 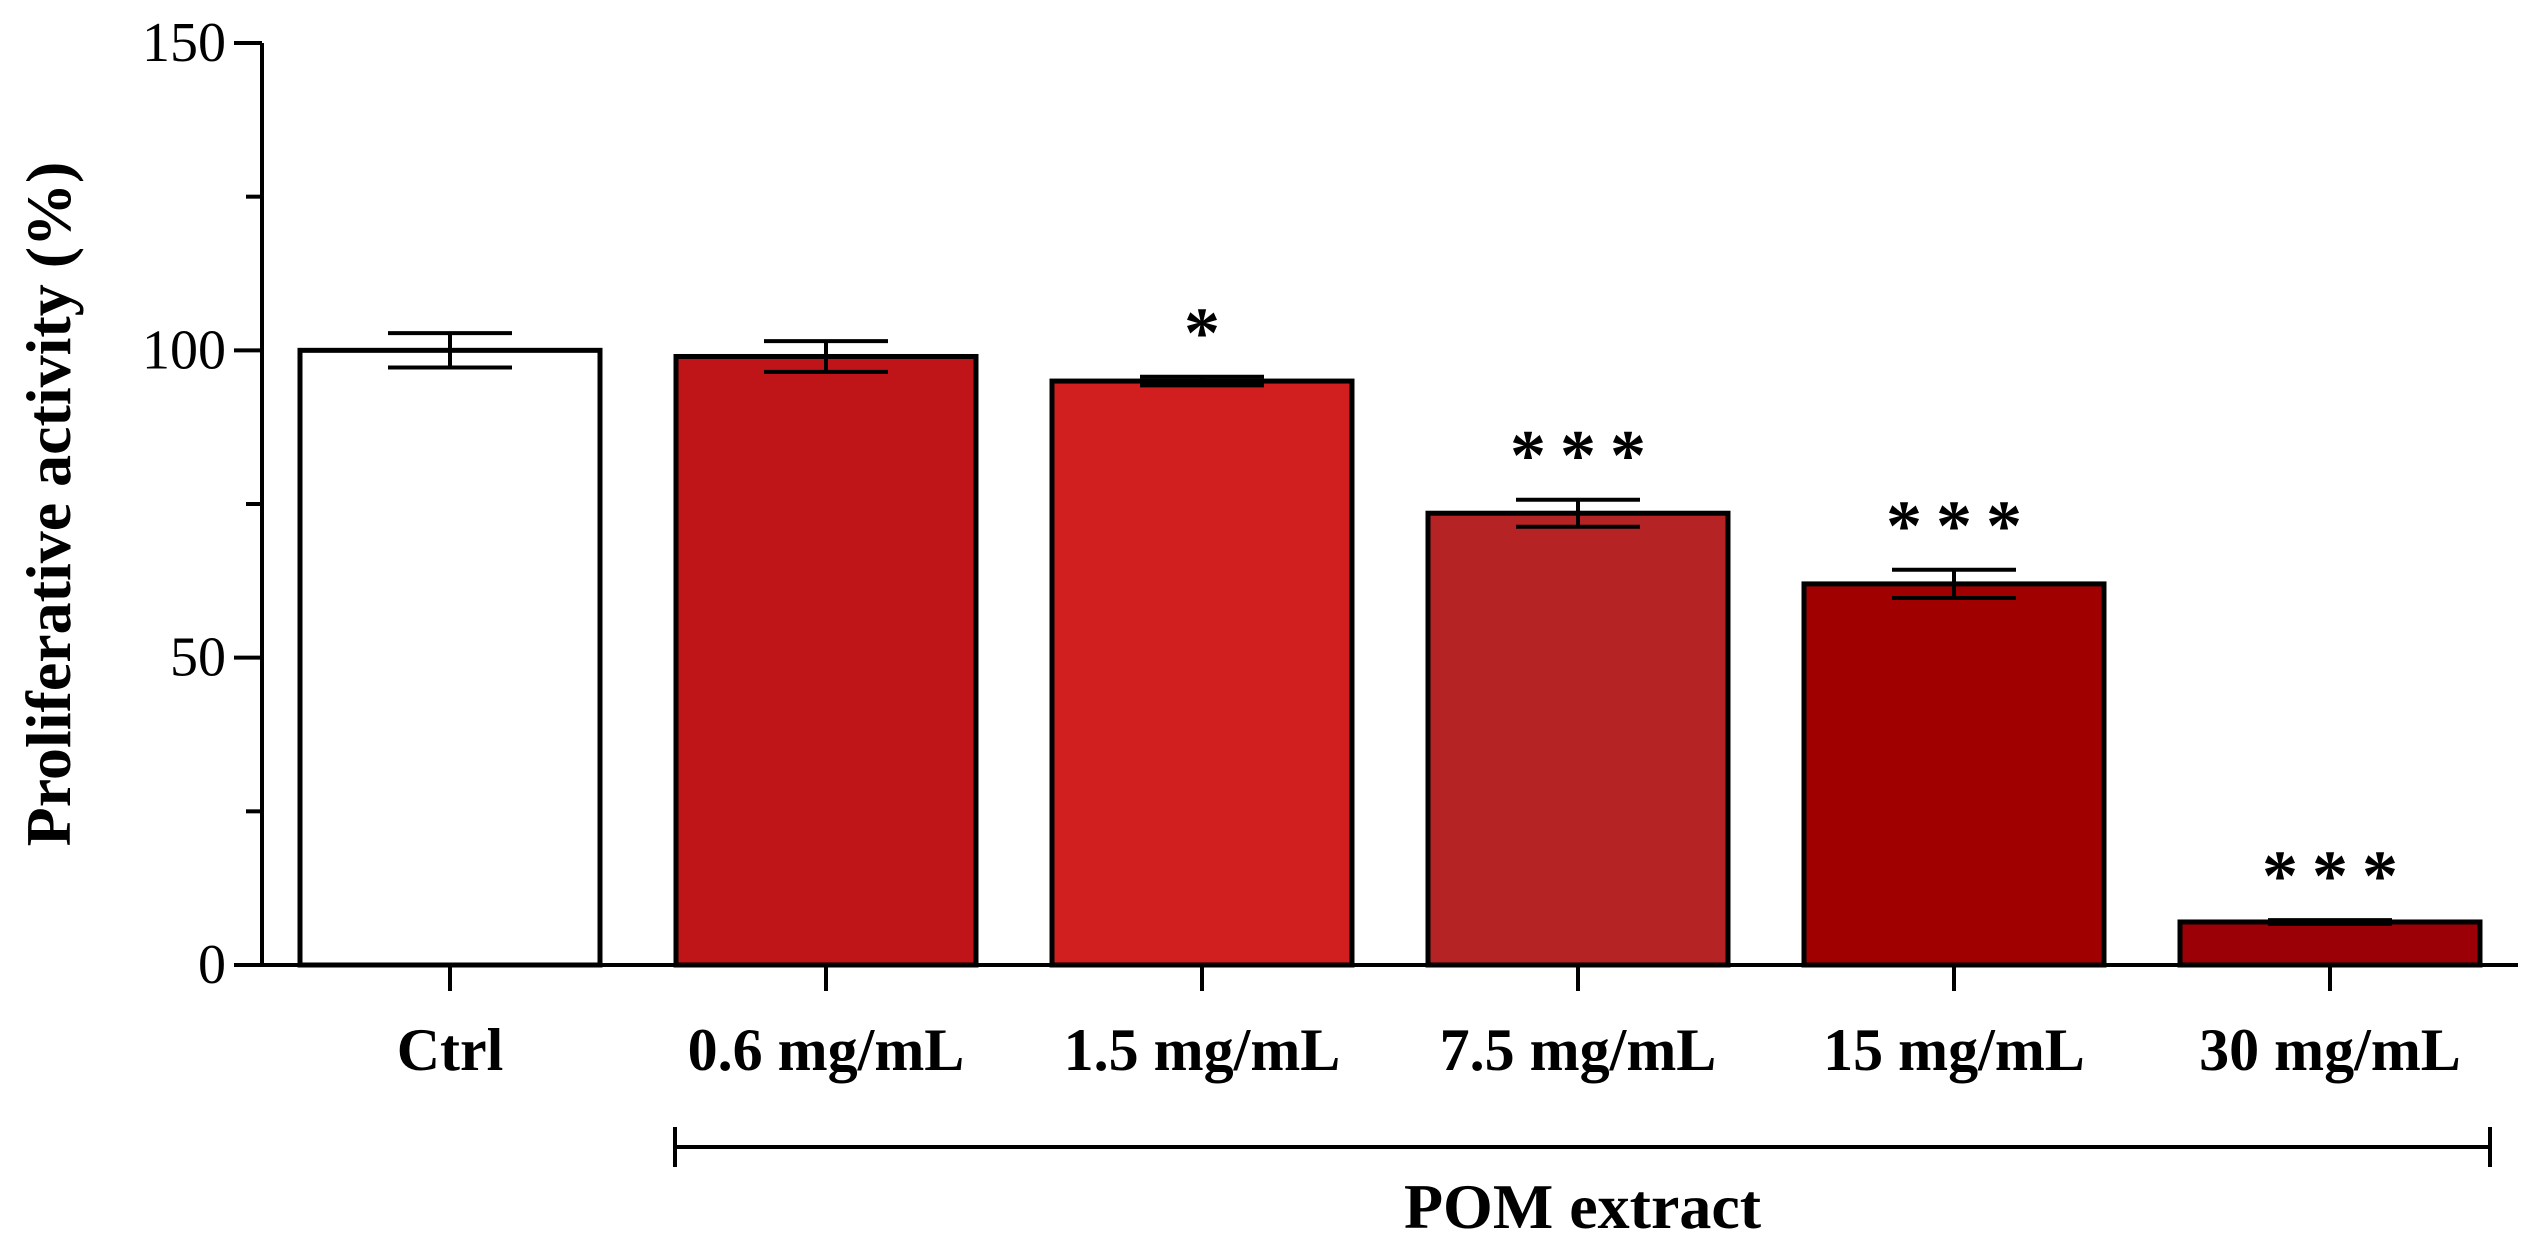 I want to click on x-tick-label: Ctrl, so click(x=450, y=1050).